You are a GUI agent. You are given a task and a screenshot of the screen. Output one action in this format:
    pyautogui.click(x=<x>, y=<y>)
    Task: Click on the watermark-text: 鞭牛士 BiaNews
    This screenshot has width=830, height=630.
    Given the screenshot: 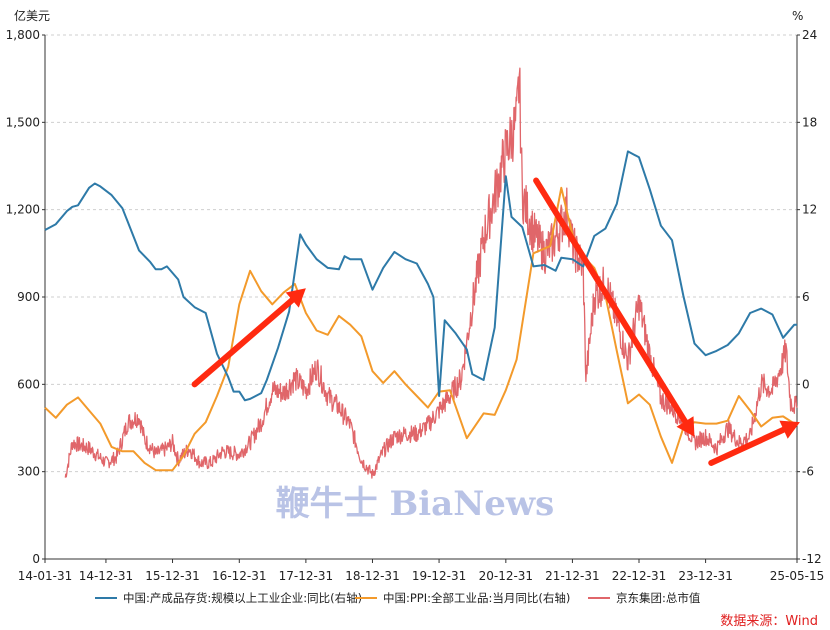 What is the action you would take?
    pyautogui.click(x=415, y=504)
    